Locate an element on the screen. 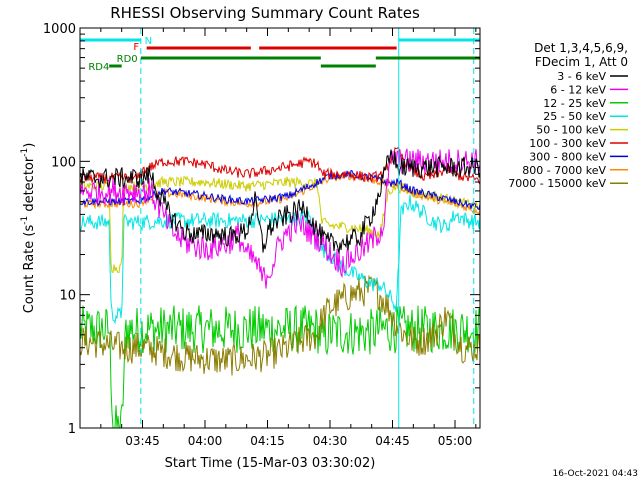 This screenshot has width=640, height=480. flag-label-rd0: RD0 is located at coordinates (127, 59).